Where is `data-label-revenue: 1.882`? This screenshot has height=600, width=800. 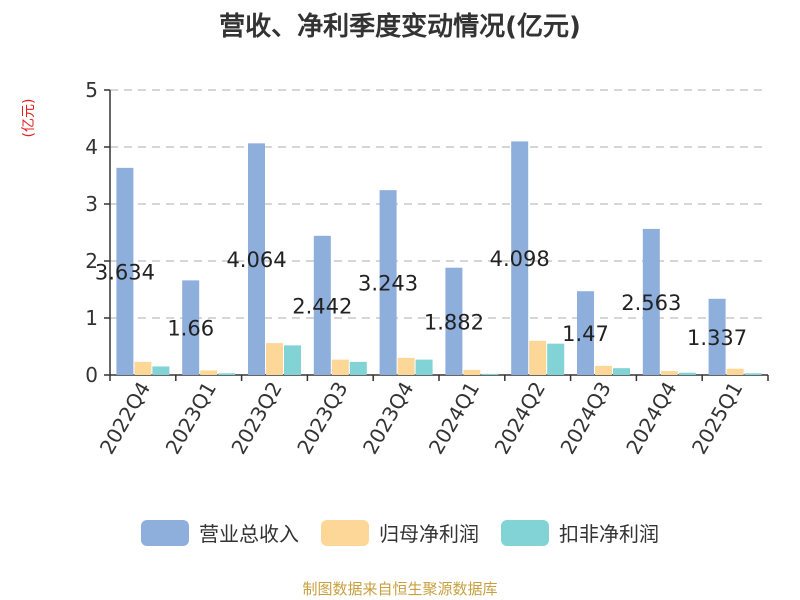 data-label-revenue: 1.882 is located at coordinates (454, 322).